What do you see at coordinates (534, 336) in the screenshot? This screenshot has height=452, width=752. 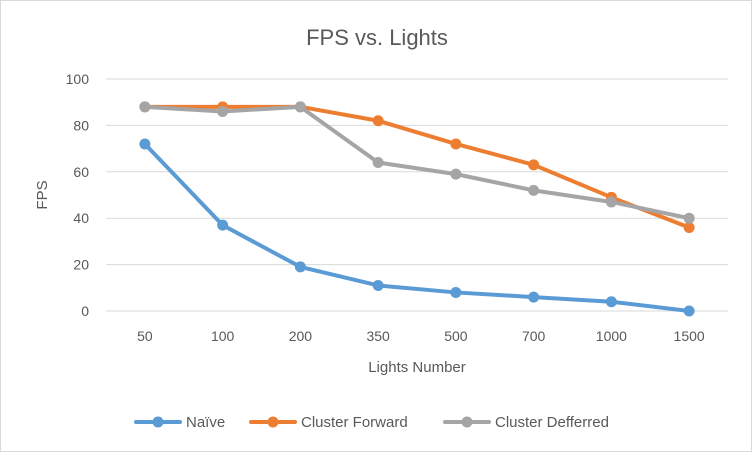 I see `x-tick-label: 700` at bounding box center [534, 336].